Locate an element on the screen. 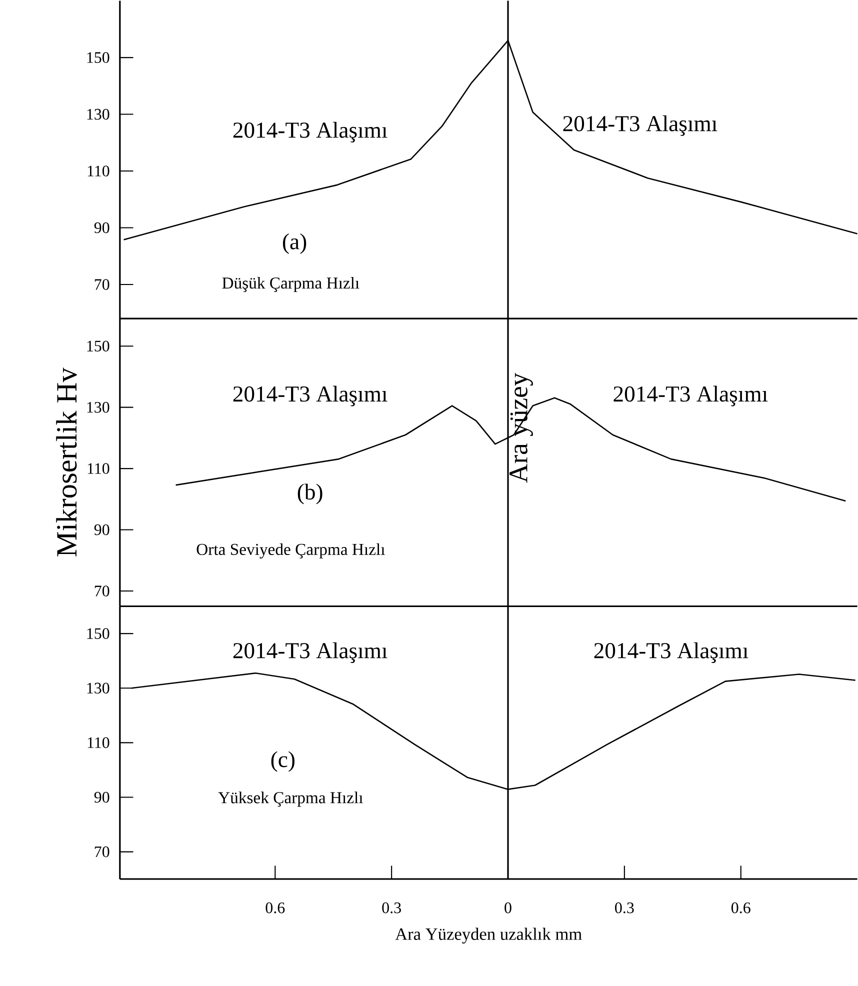  annotation: Orta Seviyede Çarpma Hızlı is located at coordinates (290, 550).